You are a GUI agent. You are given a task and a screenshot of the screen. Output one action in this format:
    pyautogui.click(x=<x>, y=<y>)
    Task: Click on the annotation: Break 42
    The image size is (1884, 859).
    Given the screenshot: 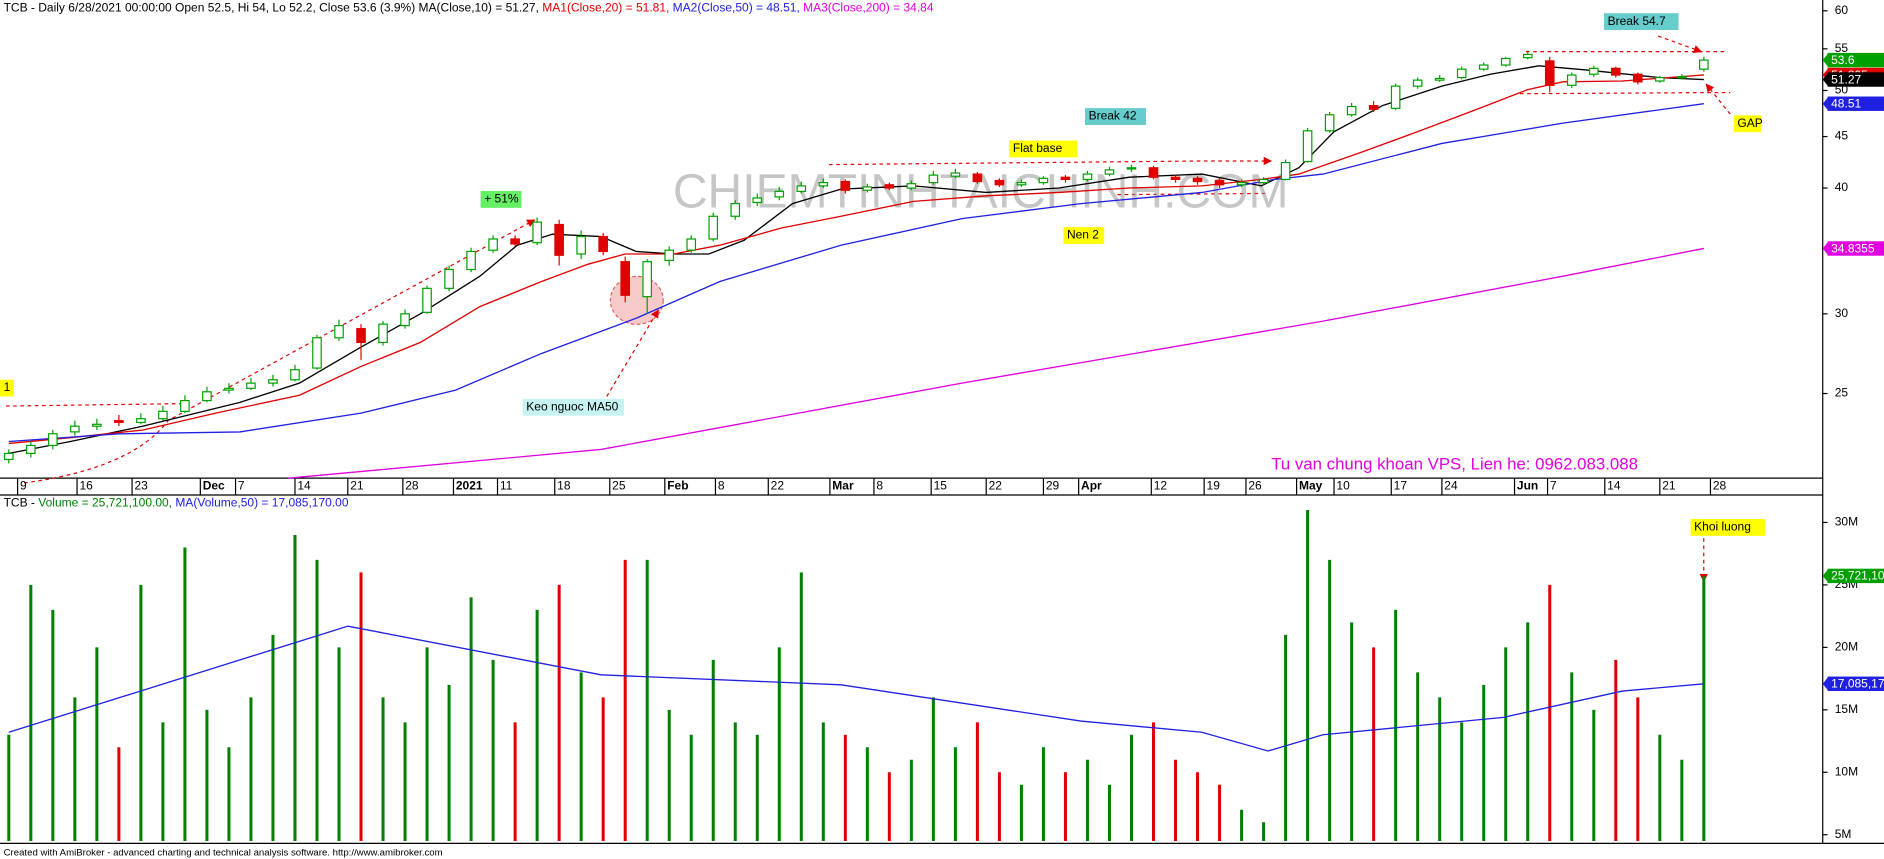 What is the action you would take?
    pyautogui.click(x=1113, y=116)
    